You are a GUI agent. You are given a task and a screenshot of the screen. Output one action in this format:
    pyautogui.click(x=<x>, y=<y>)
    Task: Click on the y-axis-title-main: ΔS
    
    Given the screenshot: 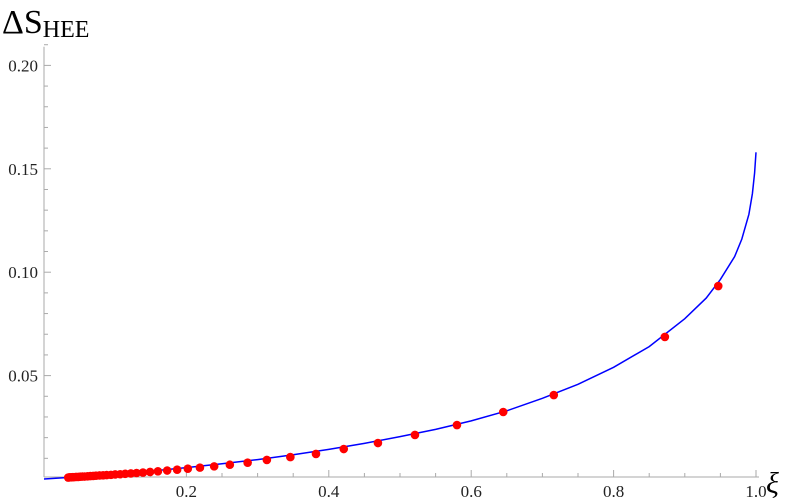 What is the action you would take?
    pyautogui.click(x=22, y=22)
    